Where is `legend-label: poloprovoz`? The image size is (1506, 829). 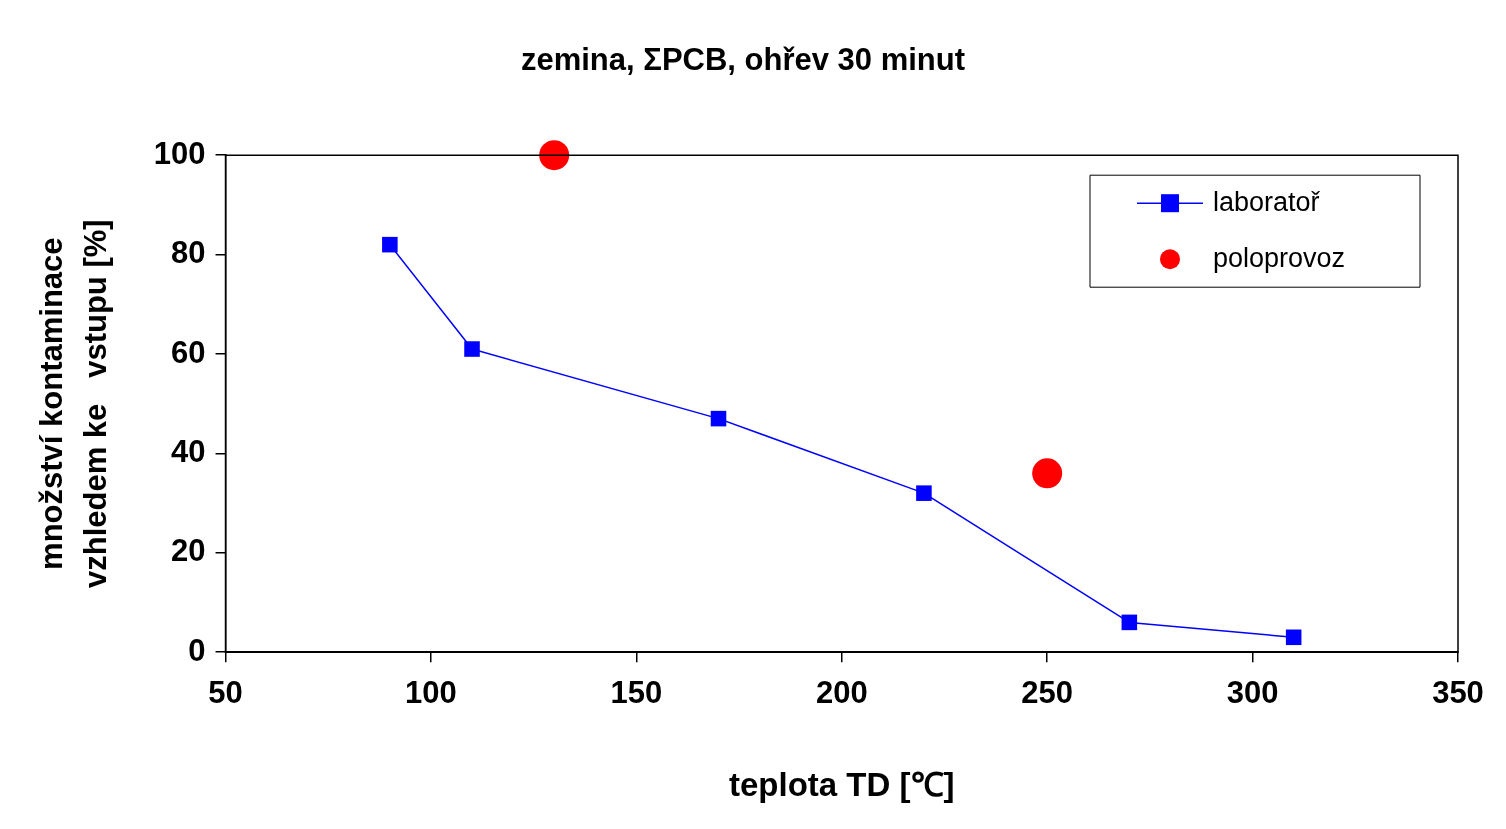 legend-label: poloprovoz is located at coordinates (1279, 257).